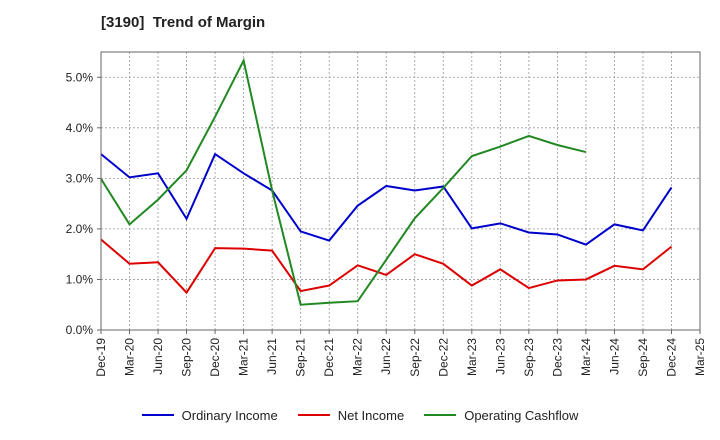  Describe the element at coordinates (101, 357) in the screenshot. I see `x-tick-label: Dec-19` at that location.